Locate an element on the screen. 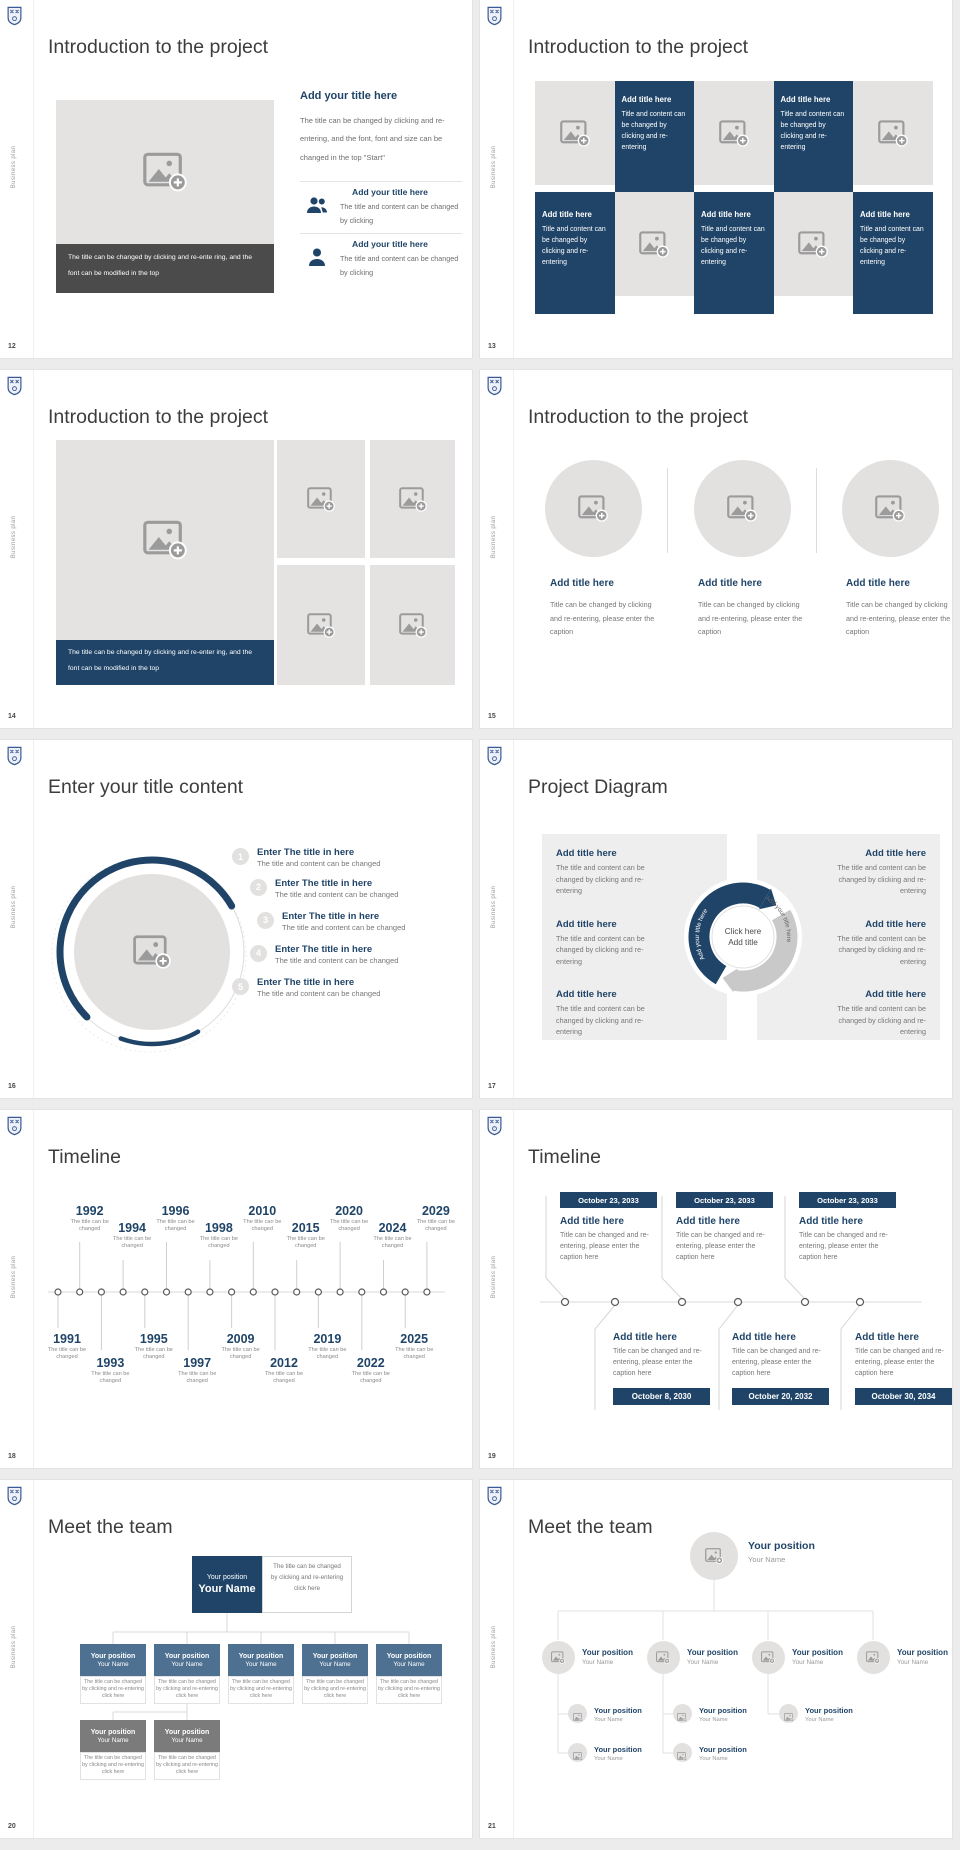 The height and width of the screenshot is (1850, 960). slide-margin-strip: Business plan 15 is located at coordinates (497, 549).